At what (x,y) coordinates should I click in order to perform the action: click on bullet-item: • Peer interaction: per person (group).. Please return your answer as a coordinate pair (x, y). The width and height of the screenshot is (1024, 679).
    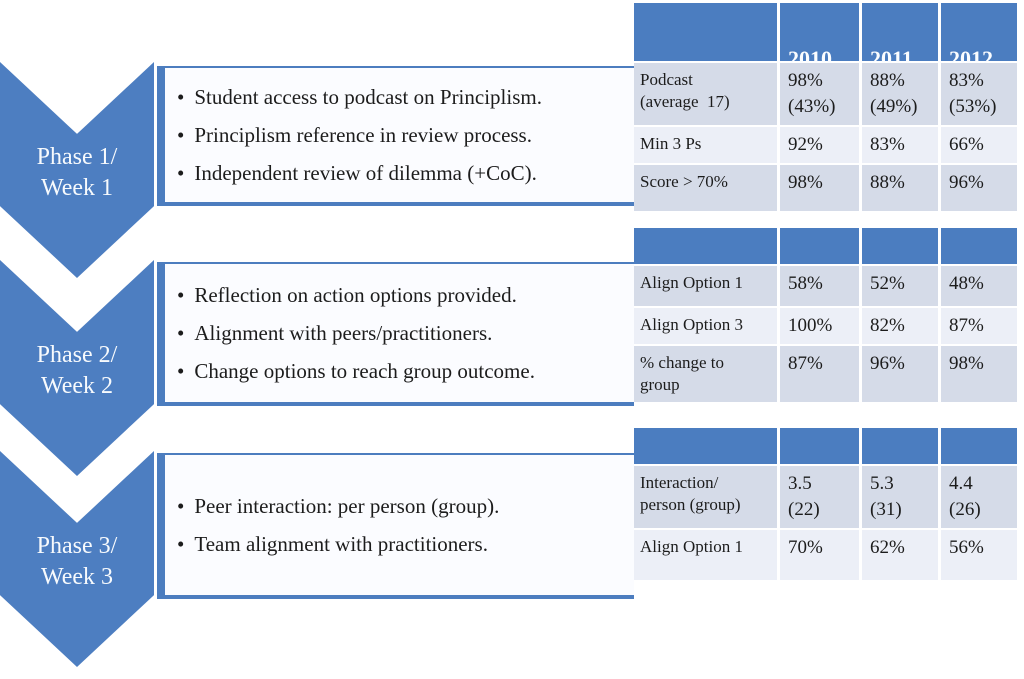
    Looking at the image, I should click on (405, 506).